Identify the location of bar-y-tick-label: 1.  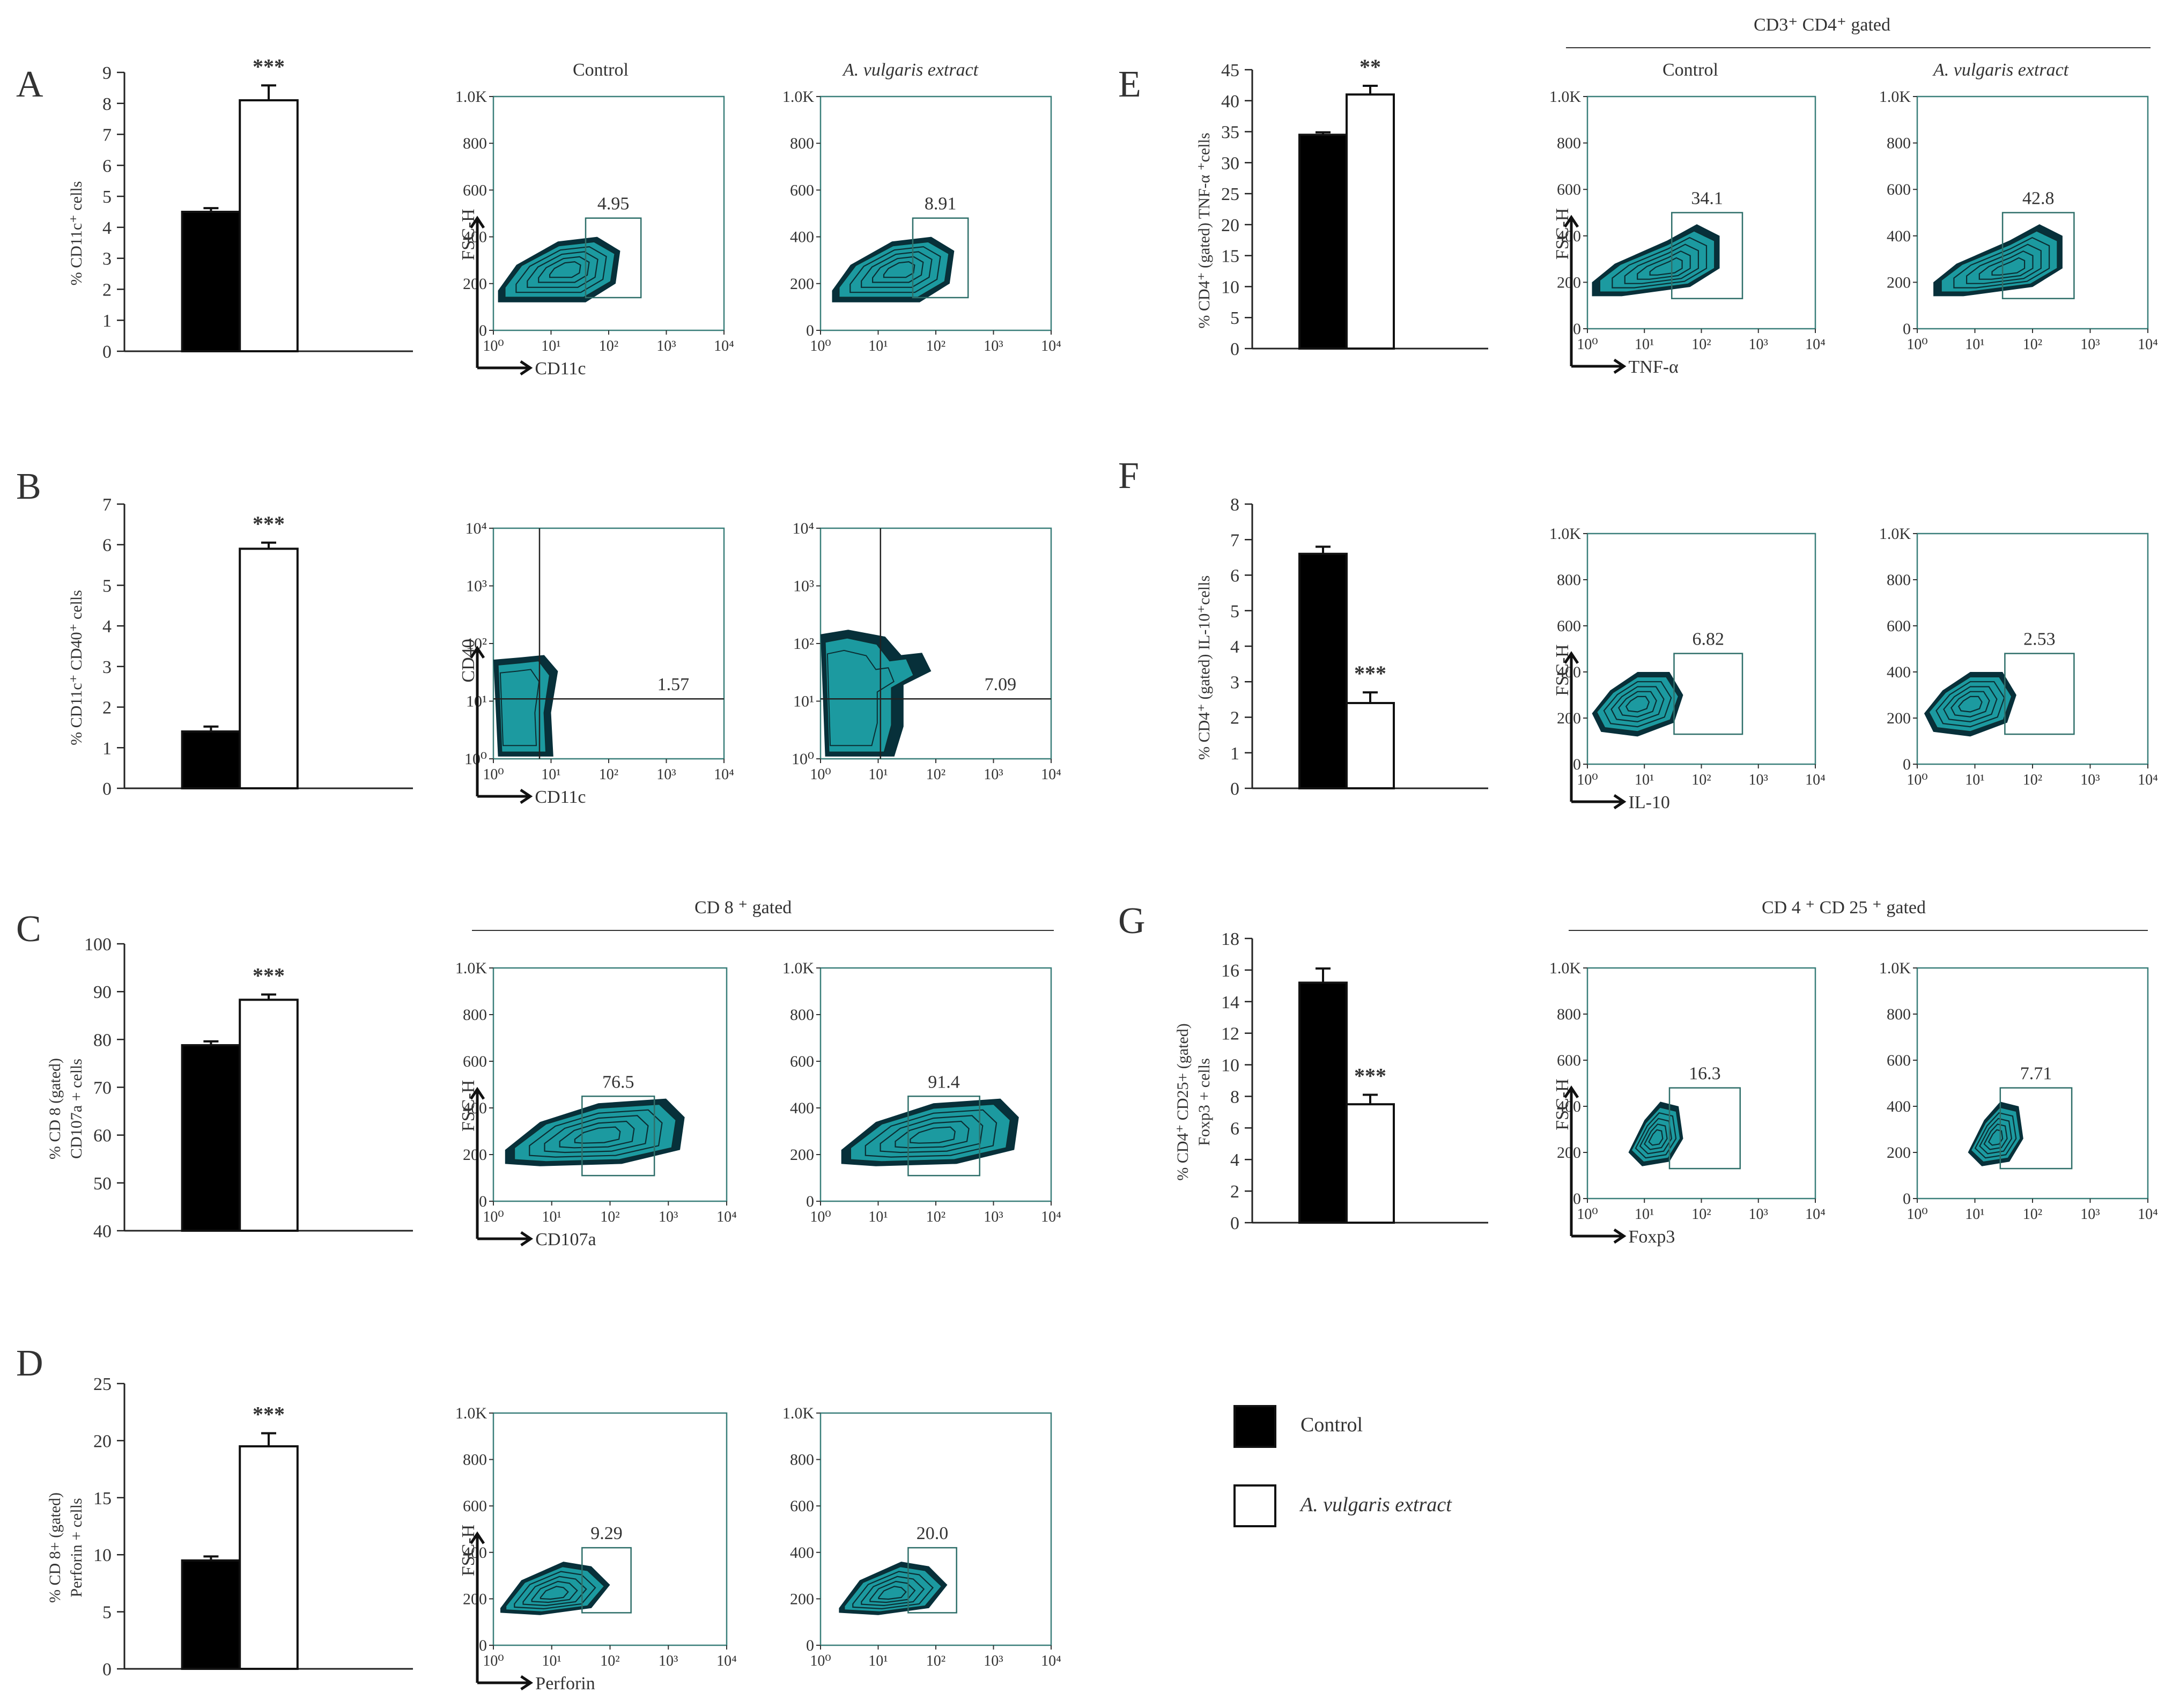
(107, 321).